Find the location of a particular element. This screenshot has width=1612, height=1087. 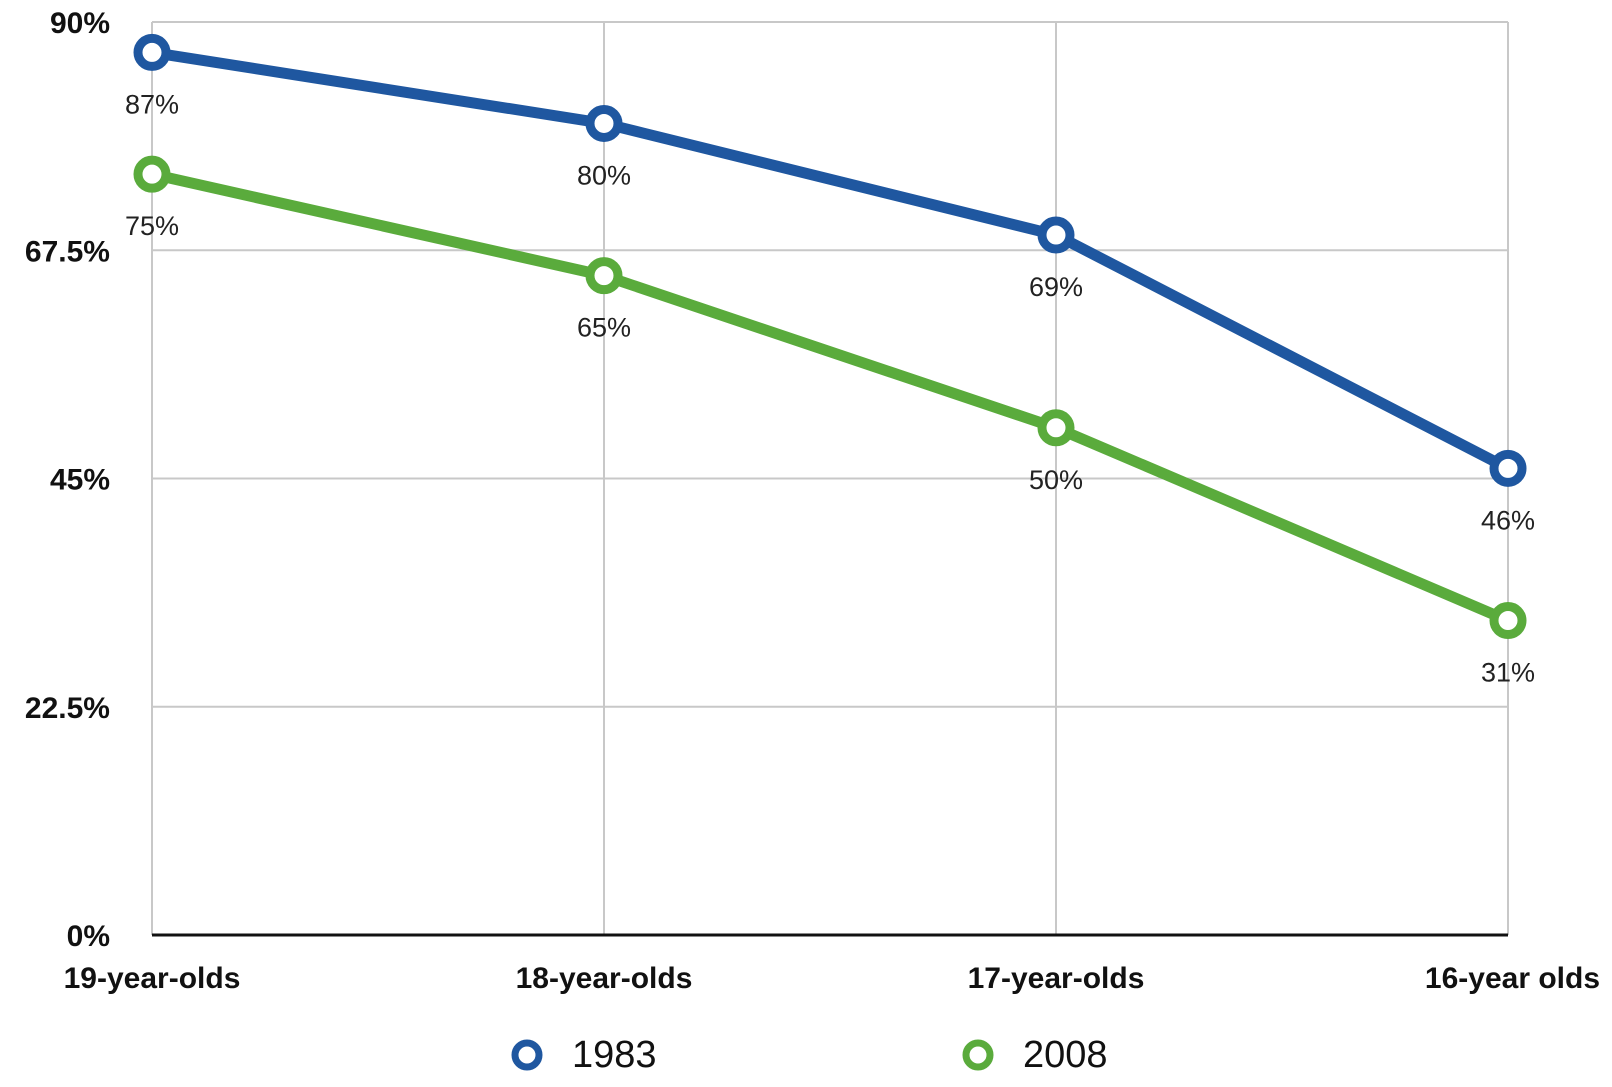

x-tick-label: 19-year-olds is located at coordinates (152, 978).